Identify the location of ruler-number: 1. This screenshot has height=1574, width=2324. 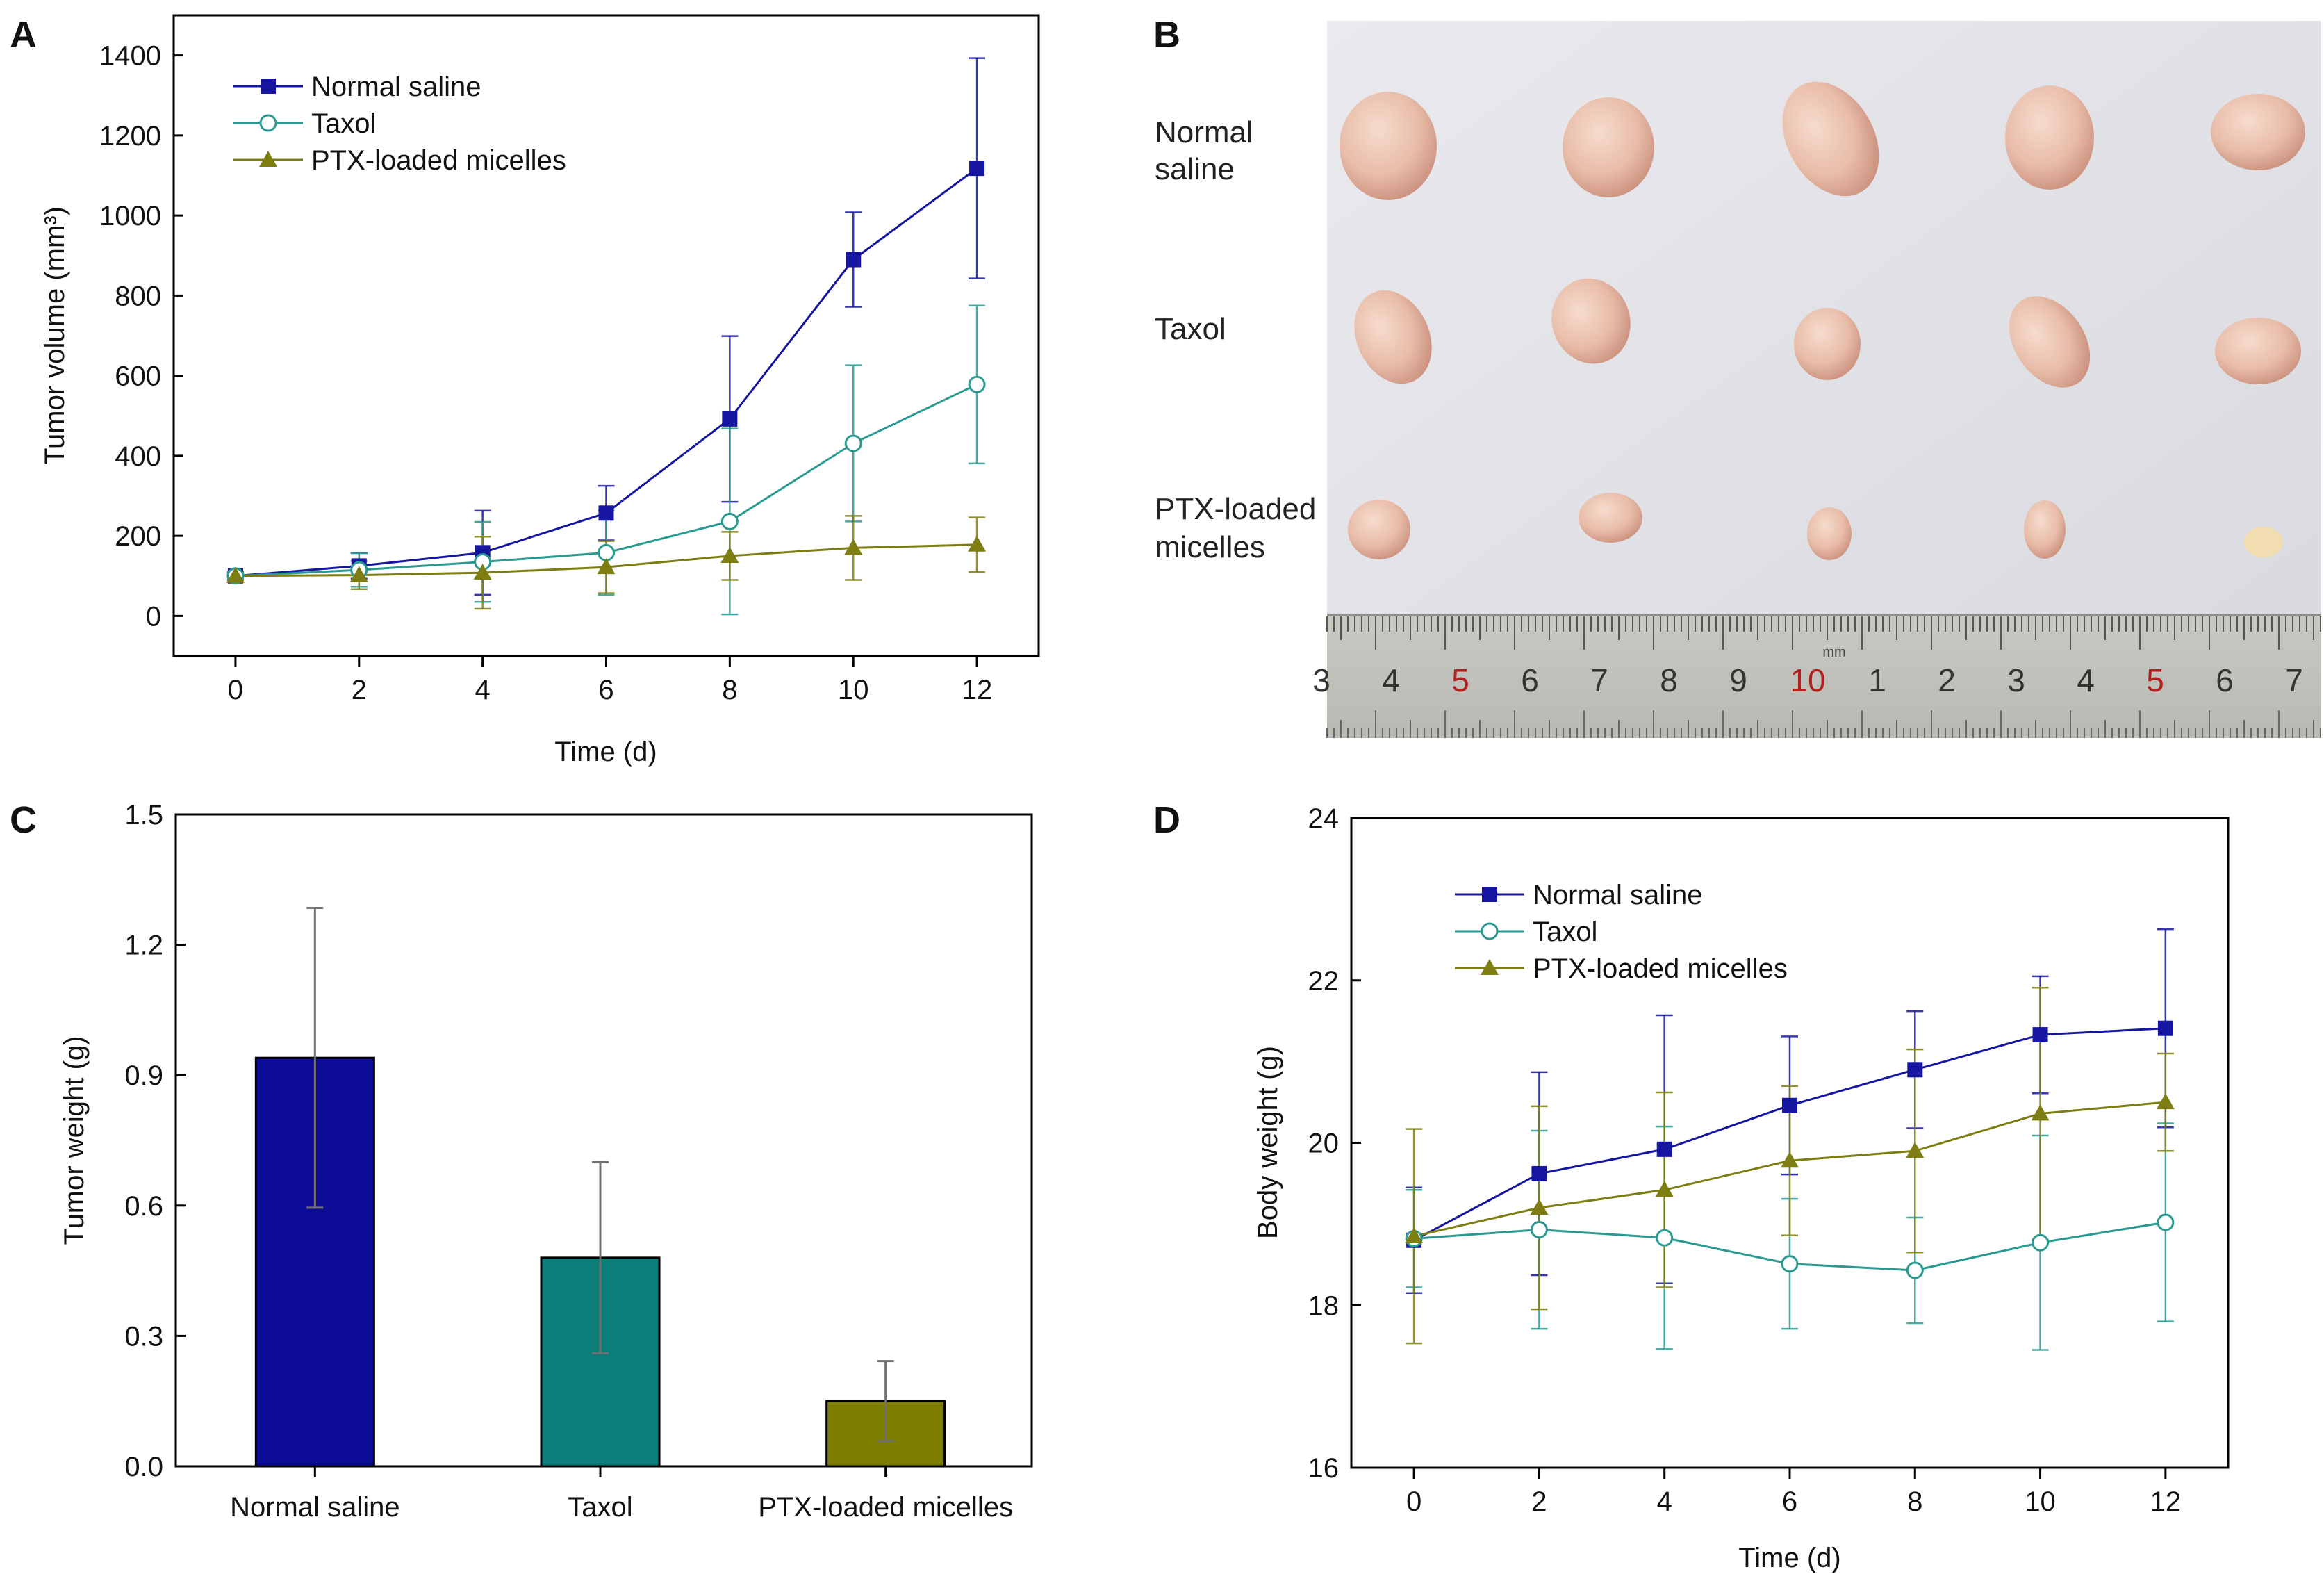
(1877, 680).